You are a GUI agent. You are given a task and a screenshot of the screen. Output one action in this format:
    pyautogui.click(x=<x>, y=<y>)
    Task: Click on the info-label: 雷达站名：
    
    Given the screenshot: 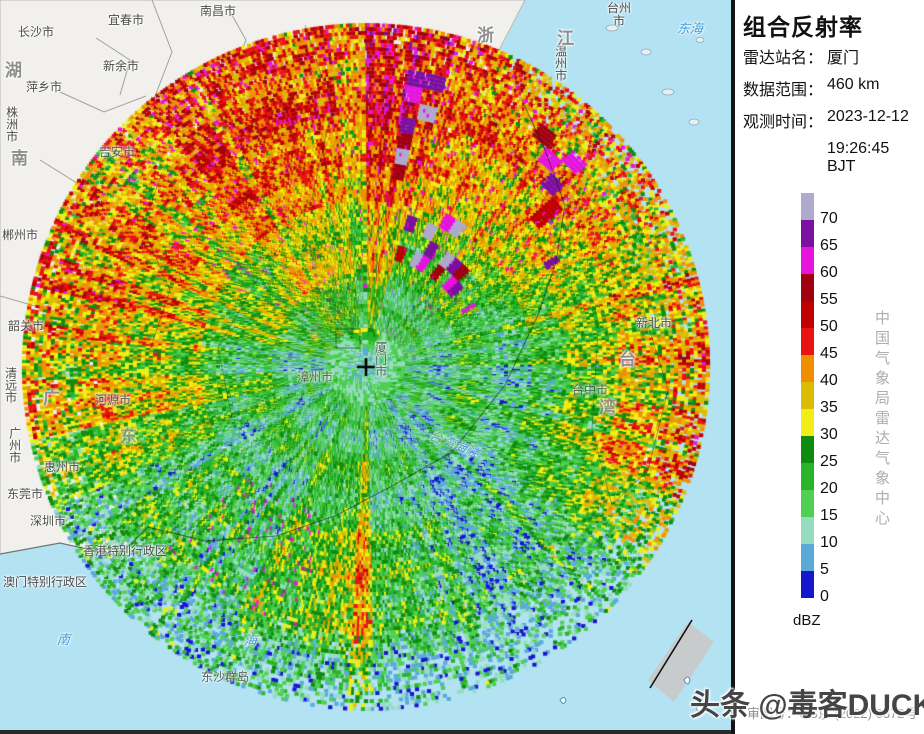 What is the action you would take?
    pyautogui.click(x=783, y=58)
    